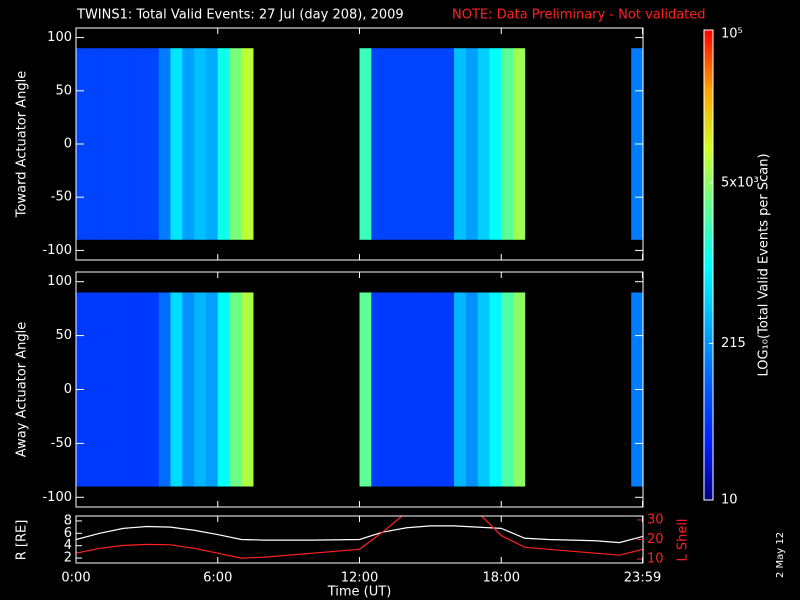 The width and height of the screenshot is (800, 600). Describe the element at coordinates (501, 578) in the screenshot. I see `x-tick-label: 18:00` at that location.